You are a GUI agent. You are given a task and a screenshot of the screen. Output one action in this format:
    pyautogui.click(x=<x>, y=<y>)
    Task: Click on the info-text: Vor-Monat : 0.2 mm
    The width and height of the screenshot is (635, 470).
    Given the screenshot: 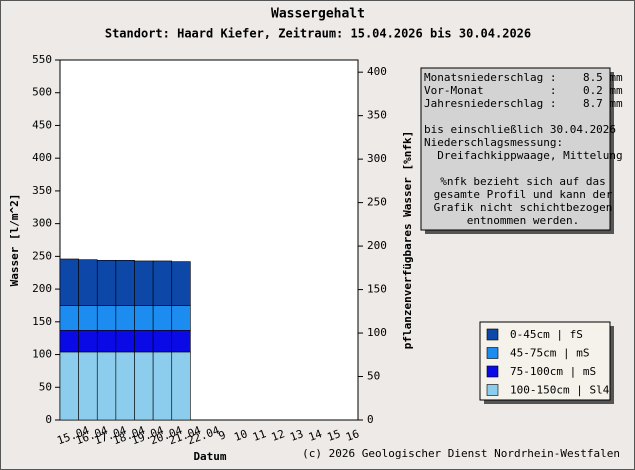 What is the action you would take?
    pyautogui.click(x=523, y=90)
    